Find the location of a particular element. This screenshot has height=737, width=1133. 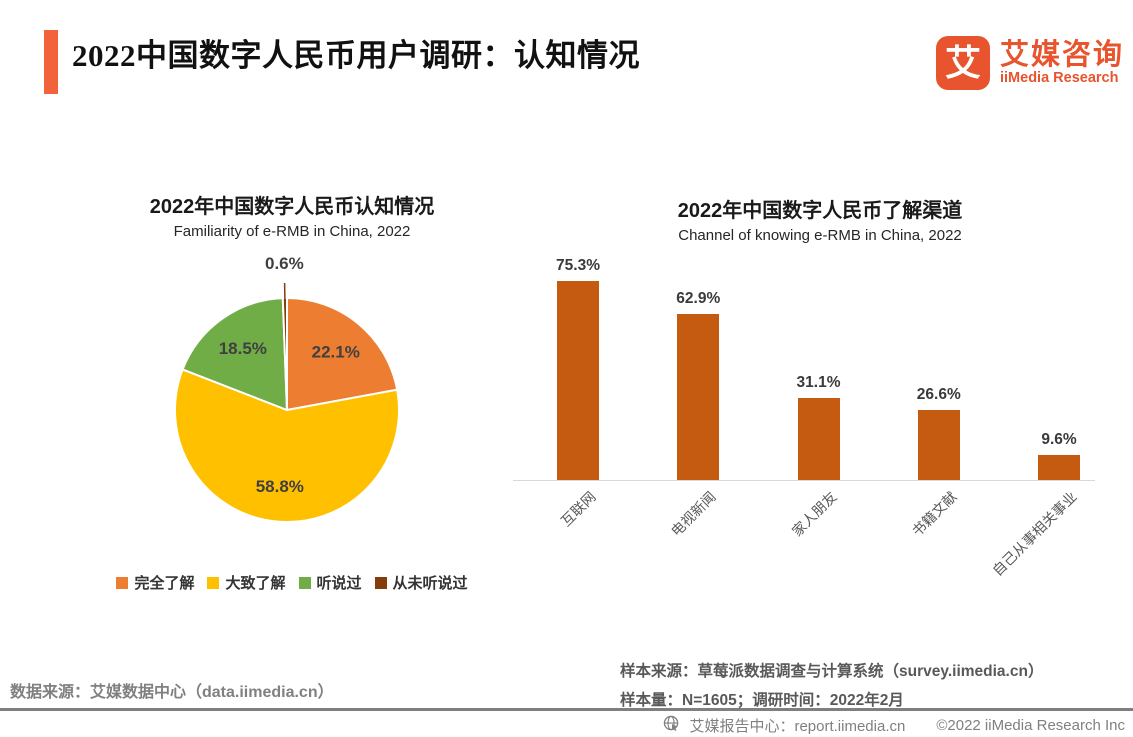

legend-label: 完全了解 is located at coordinates (164, 583).